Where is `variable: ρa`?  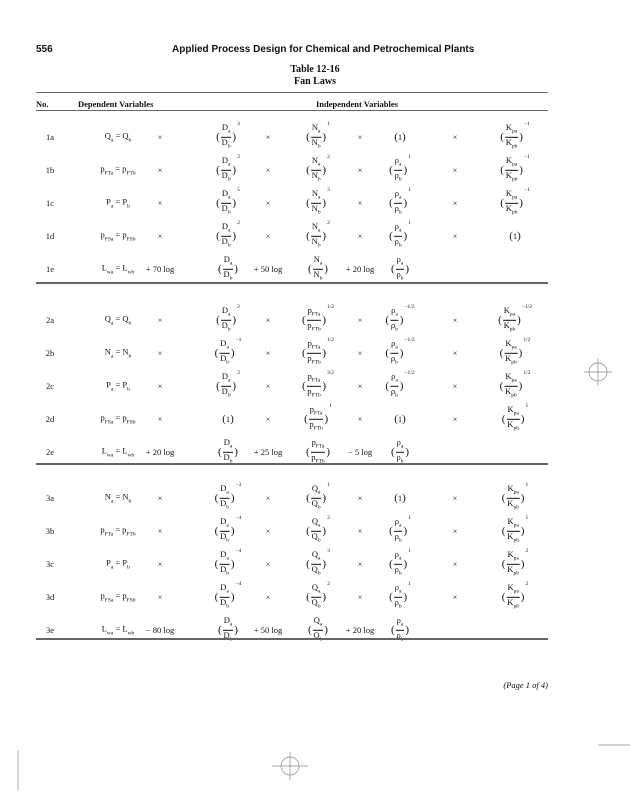 variable: ρa is located at coordinates (400, 621).